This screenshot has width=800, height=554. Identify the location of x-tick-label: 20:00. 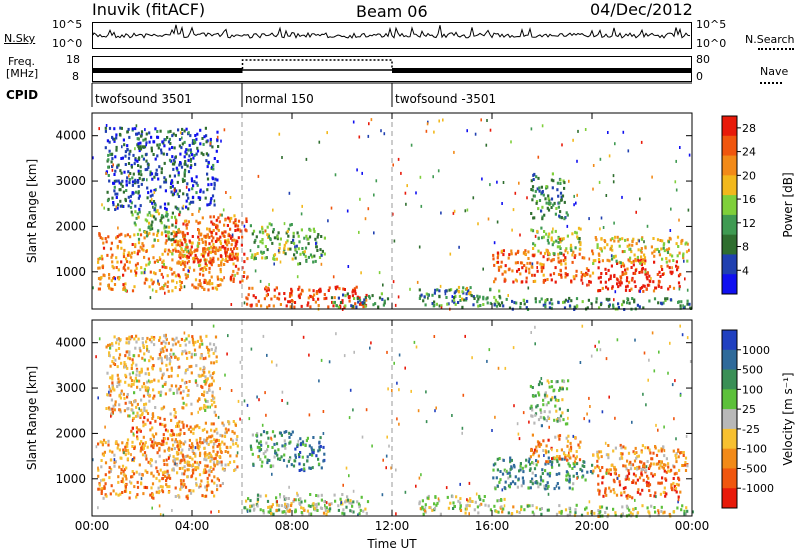
(592, 526).